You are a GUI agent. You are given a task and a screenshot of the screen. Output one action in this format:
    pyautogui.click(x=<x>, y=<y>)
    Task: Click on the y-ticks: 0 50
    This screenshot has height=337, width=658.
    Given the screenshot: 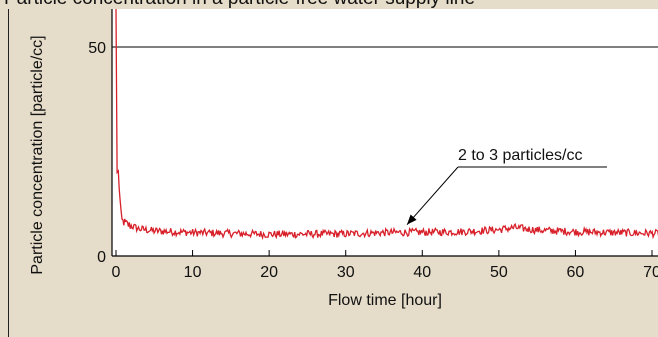 What is the action you would take?
    pyautogui.click(x=103, y=153)
    